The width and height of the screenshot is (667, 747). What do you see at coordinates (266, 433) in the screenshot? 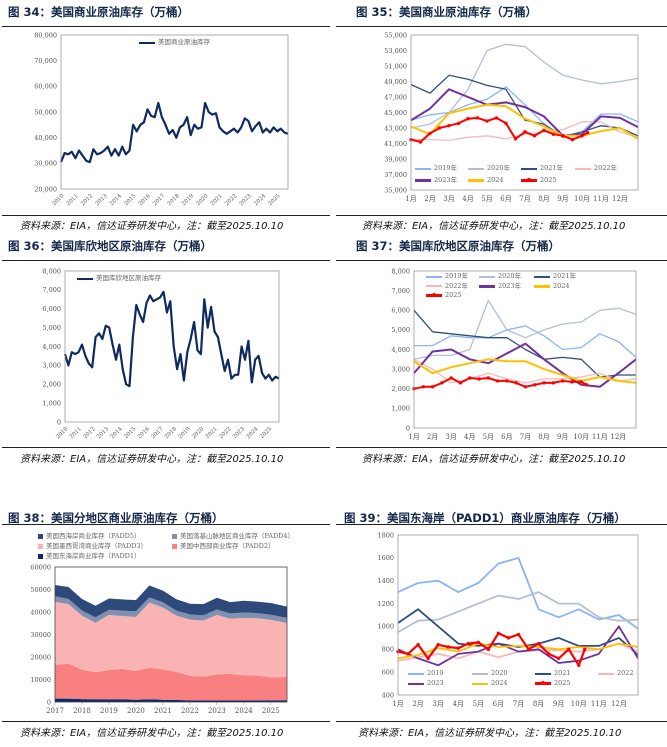
I see `x-tick-label: 2025` at bounding box center [266, 433].